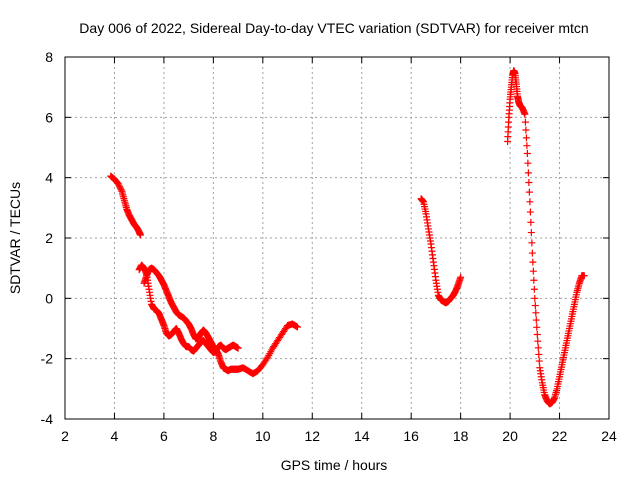 The height and width of the screenshot is (480, 640). I want to click on x-tick-label: 24, so click(609, 436).